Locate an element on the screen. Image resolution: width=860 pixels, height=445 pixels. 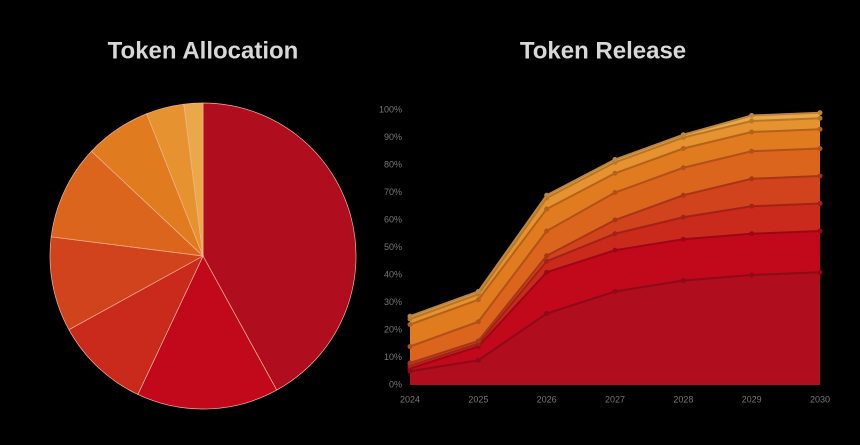
area-layer is located at coordinates (615, 328).